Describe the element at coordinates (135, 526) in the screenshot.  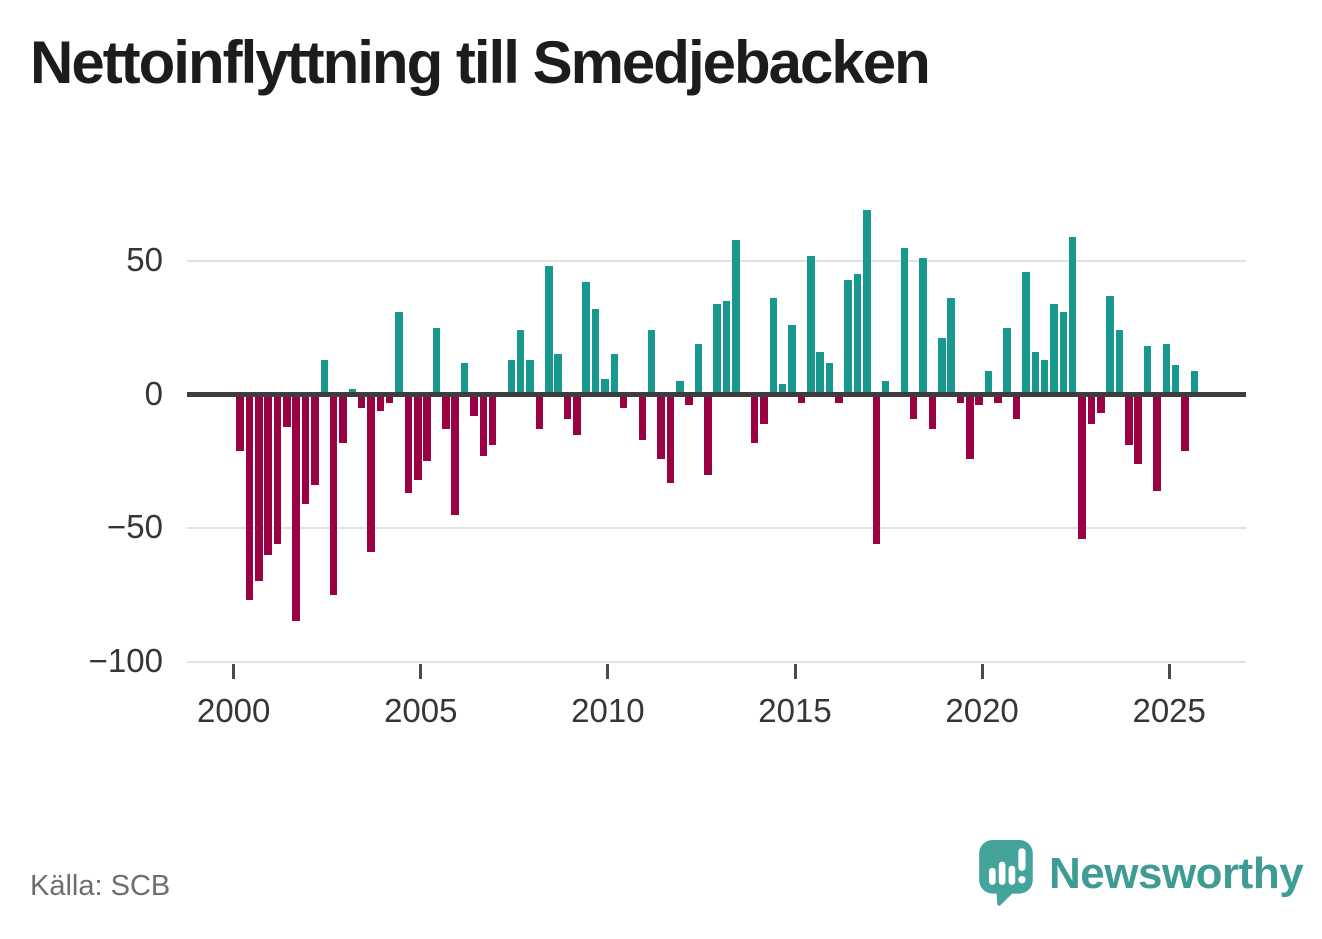
I see `y-tick-label: −50` at that location.